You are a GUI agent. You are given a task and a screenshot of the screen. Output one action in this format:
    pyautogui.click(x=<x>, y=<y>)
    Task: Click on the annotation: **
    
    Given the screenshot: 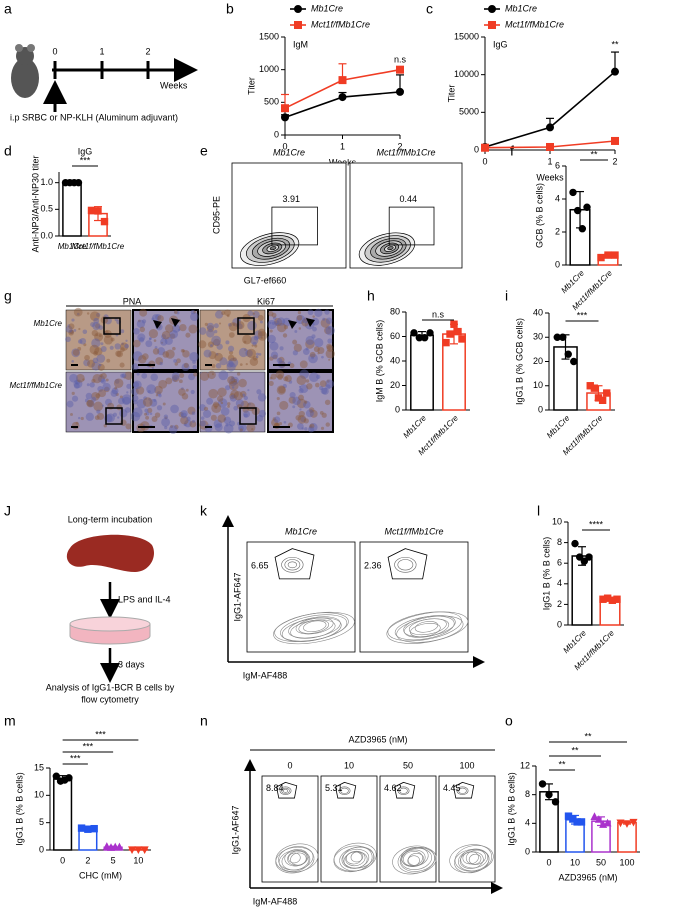 What is the action you would take?
    pyautogui.click(x=615, y=44)
    